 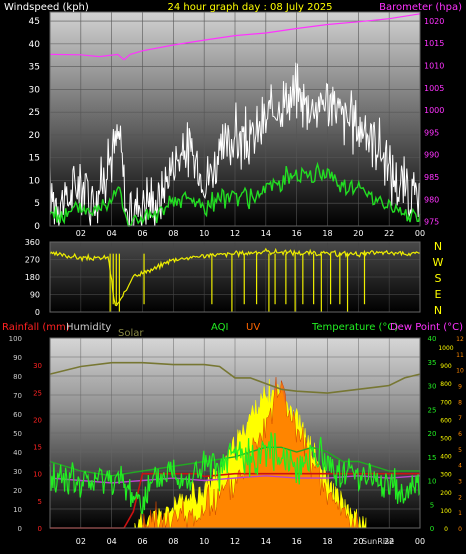 What do you see at coordinates (81, 541) in the screenshot?
I see `climate-x-tick-label: 02` at bounding box center [81, 541].